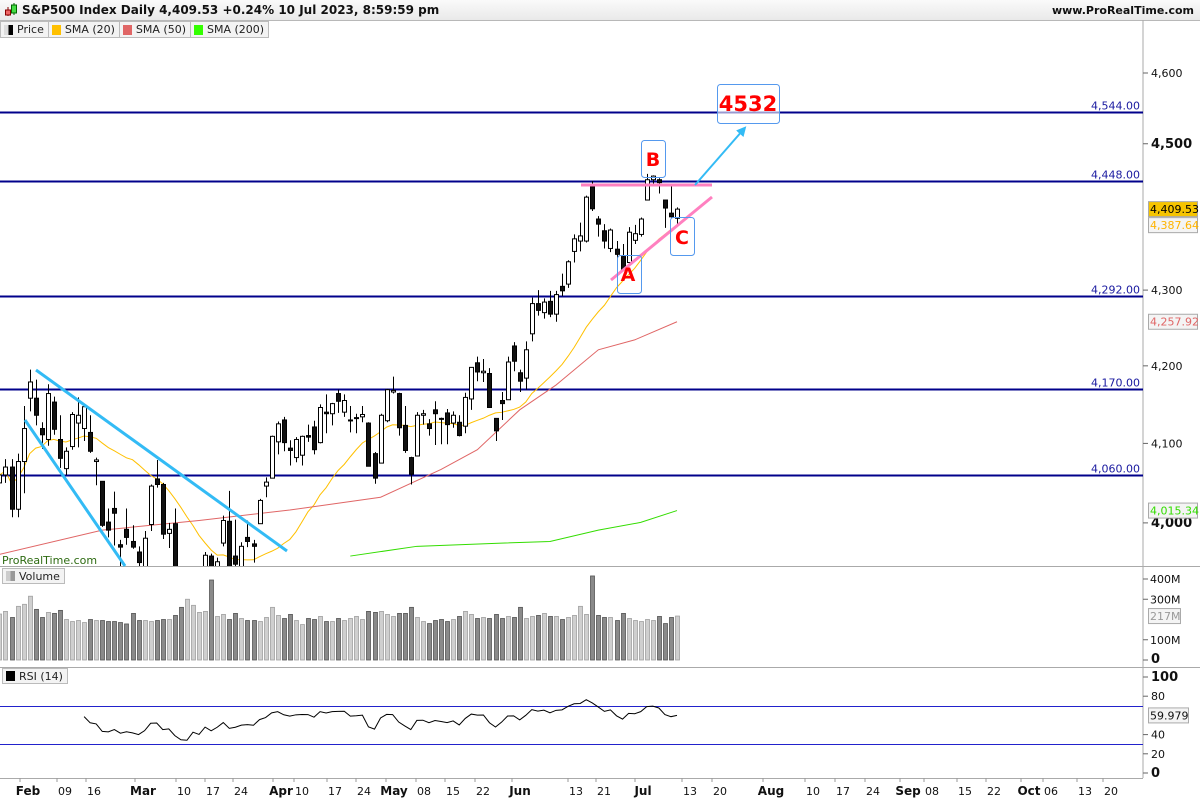 This screenshot has width=1200, height=800. What do you see at coordinates (1167, 443) in the screenshot?
I see `price-tick-label: 4,100` at bounding box center [1167, 443].